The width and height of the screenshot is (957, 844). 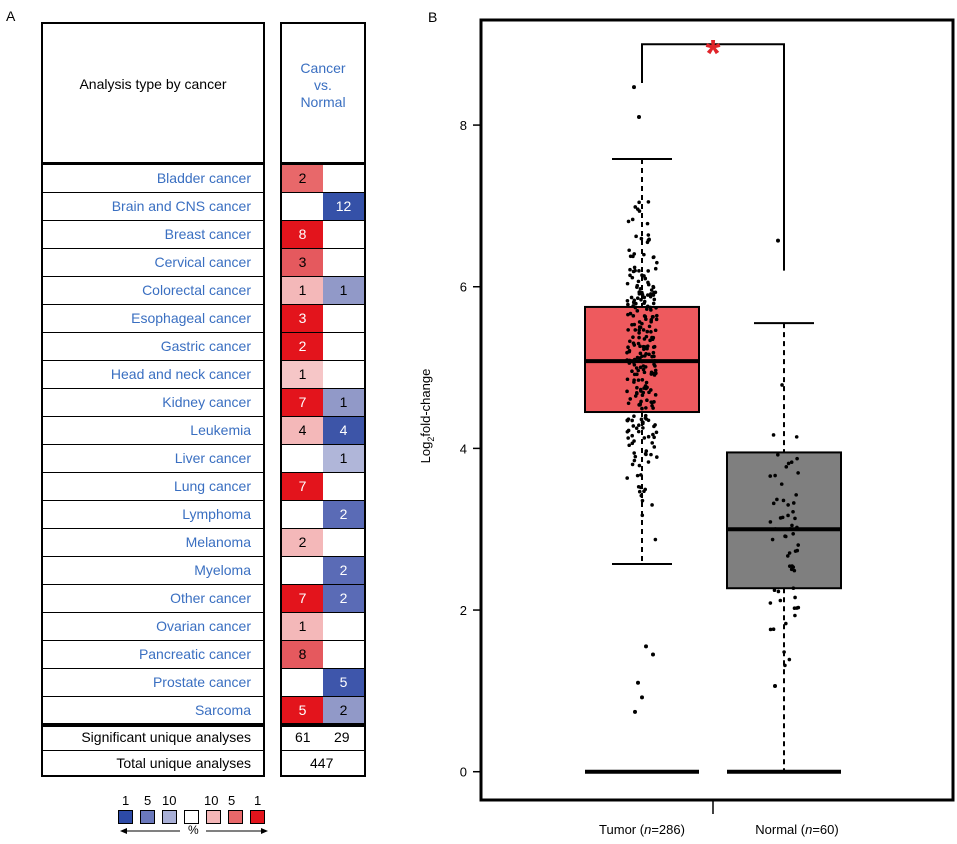 What do you see at coordinates (153, 291) in the screenshot?
I see `cancer-row: Colorectal cancer` at bounding box center [153, 291].